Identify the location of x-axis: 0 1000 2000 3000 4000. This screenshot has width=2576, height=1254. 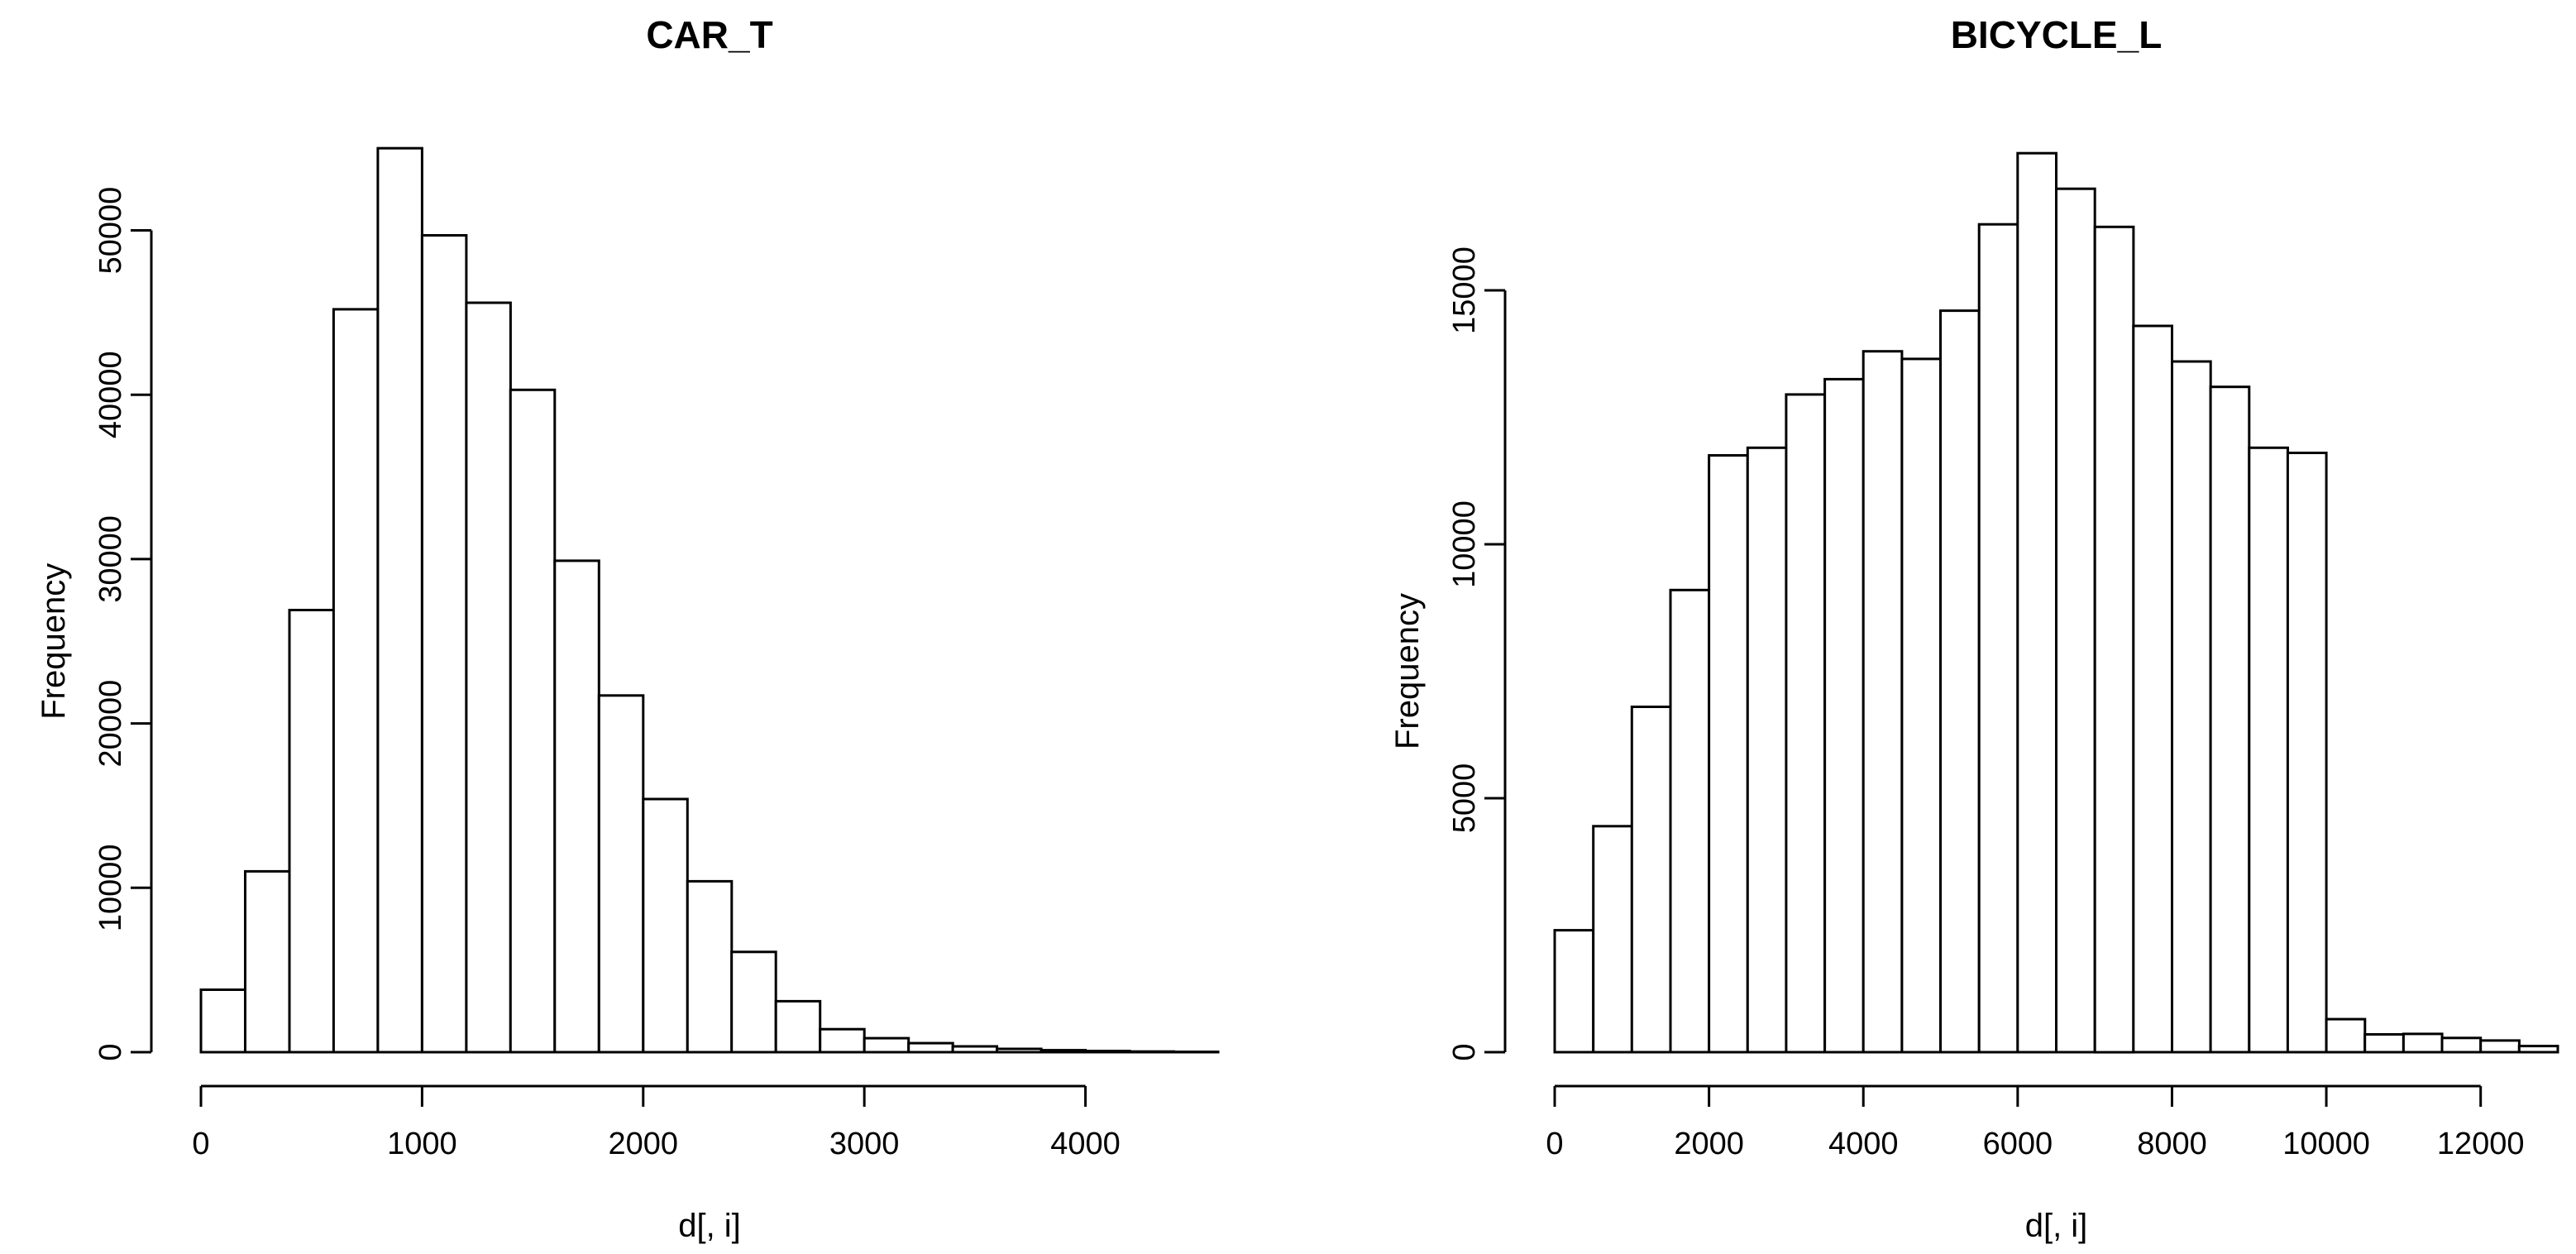
(656, 1122).